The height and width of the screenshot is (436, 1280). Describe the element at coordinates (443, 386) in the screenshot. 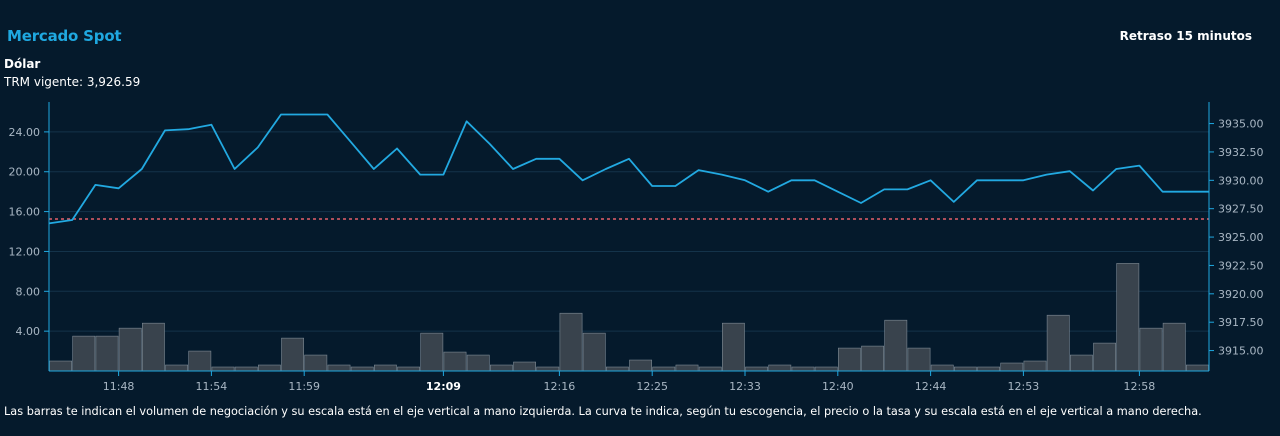

I see `x-tick-label-3: 12:09` at that location.